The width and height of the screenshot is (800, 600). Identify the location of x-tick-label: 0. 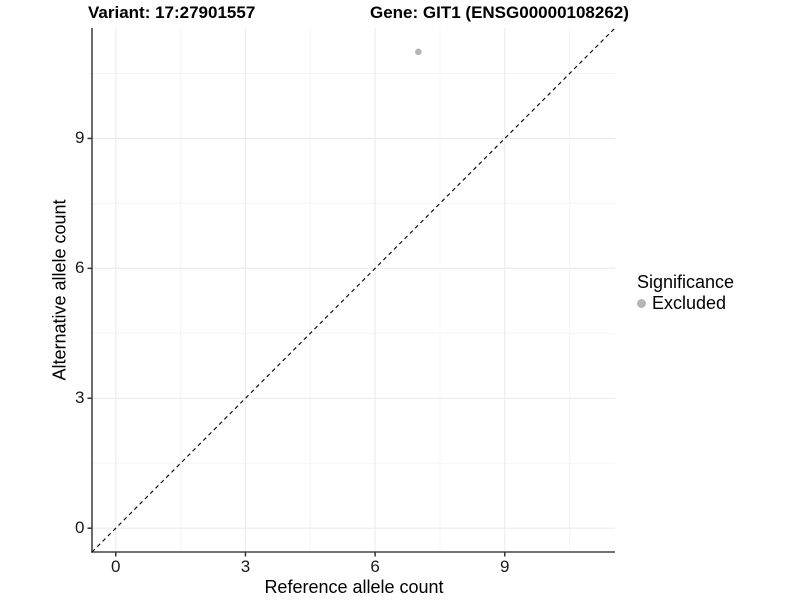
(116, 566).